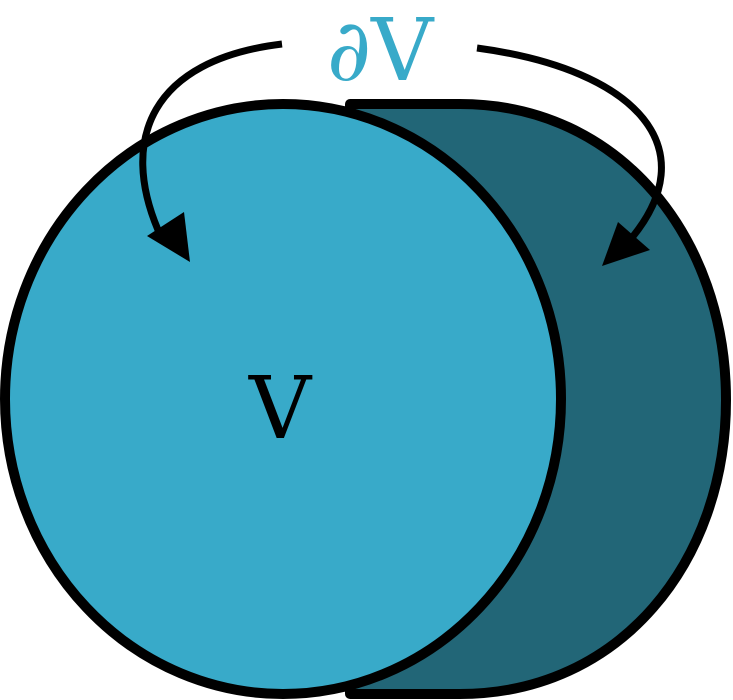  Describe the element at coordinates (280, 409) in the screenshot. I see `volume-label: V` at that location.